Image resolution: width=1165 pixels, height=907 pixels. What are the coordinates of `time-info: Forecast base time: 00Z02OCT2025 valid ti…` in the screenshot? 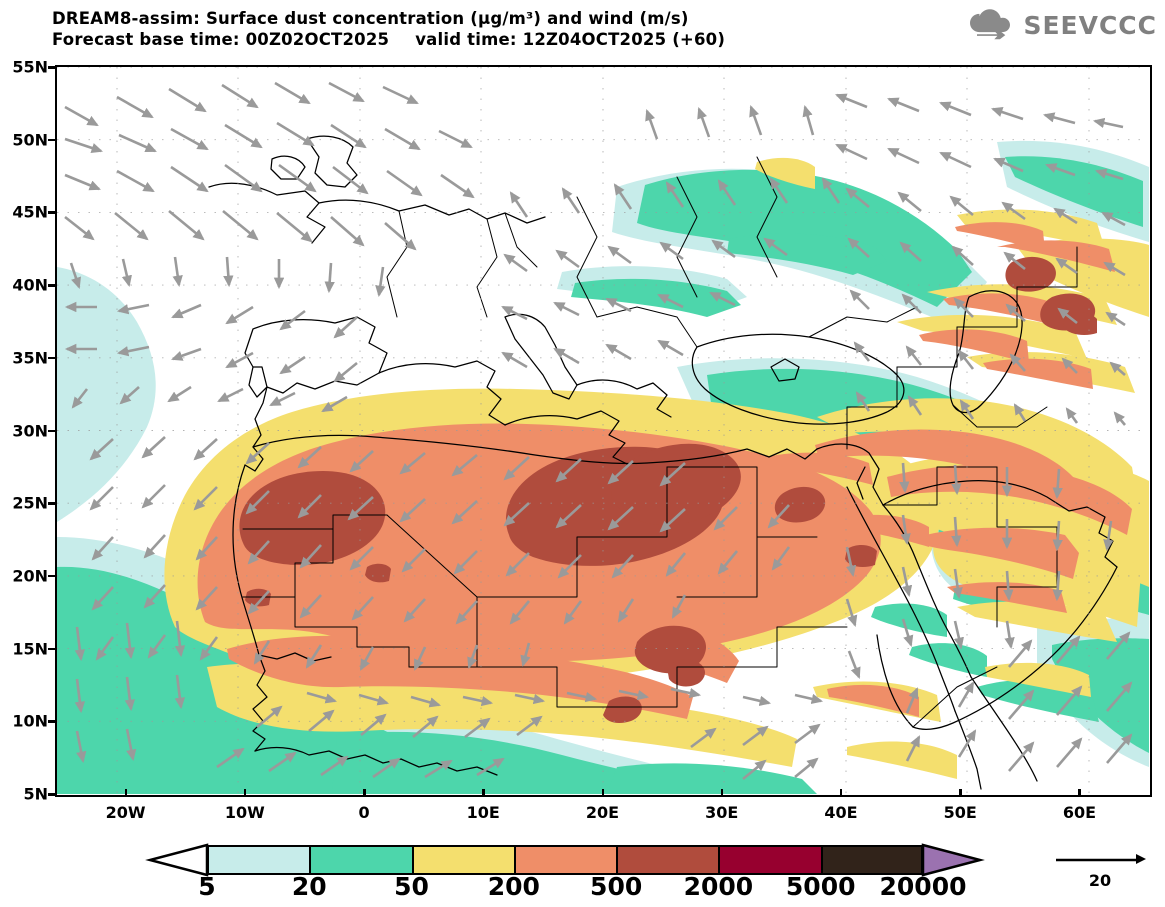 It's located at (502, 39).